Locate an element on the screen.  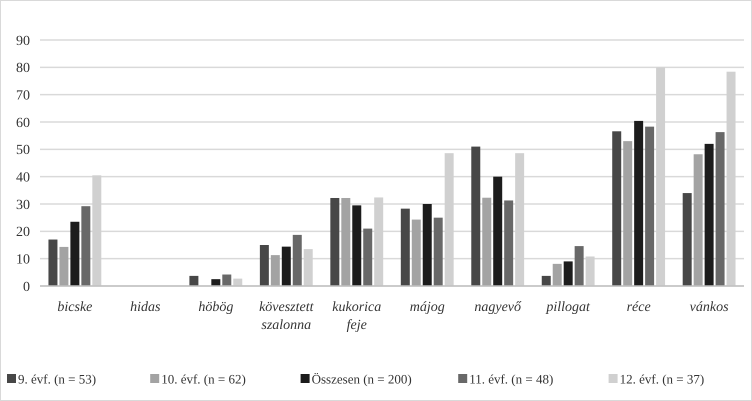
x-tick-label: pillogat is located at coordinates (568, 307).